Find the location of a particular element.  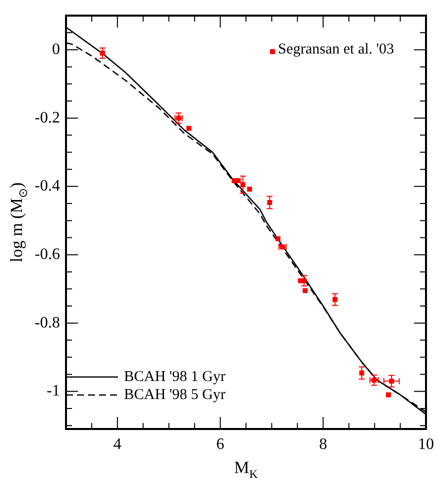

legend-label: Segransan et al. '03 is located at coordinates (336, 50).